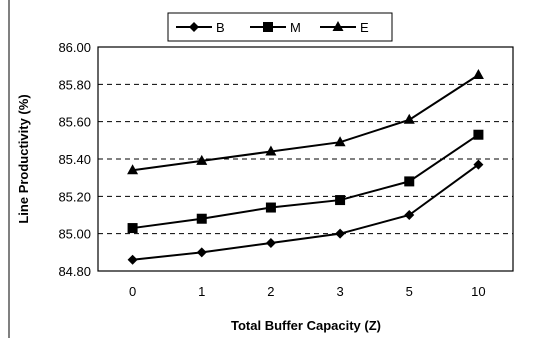 The image size is (559, 343). I want to click on y-axis-title: Line Productivity (%), so click(23, 158).